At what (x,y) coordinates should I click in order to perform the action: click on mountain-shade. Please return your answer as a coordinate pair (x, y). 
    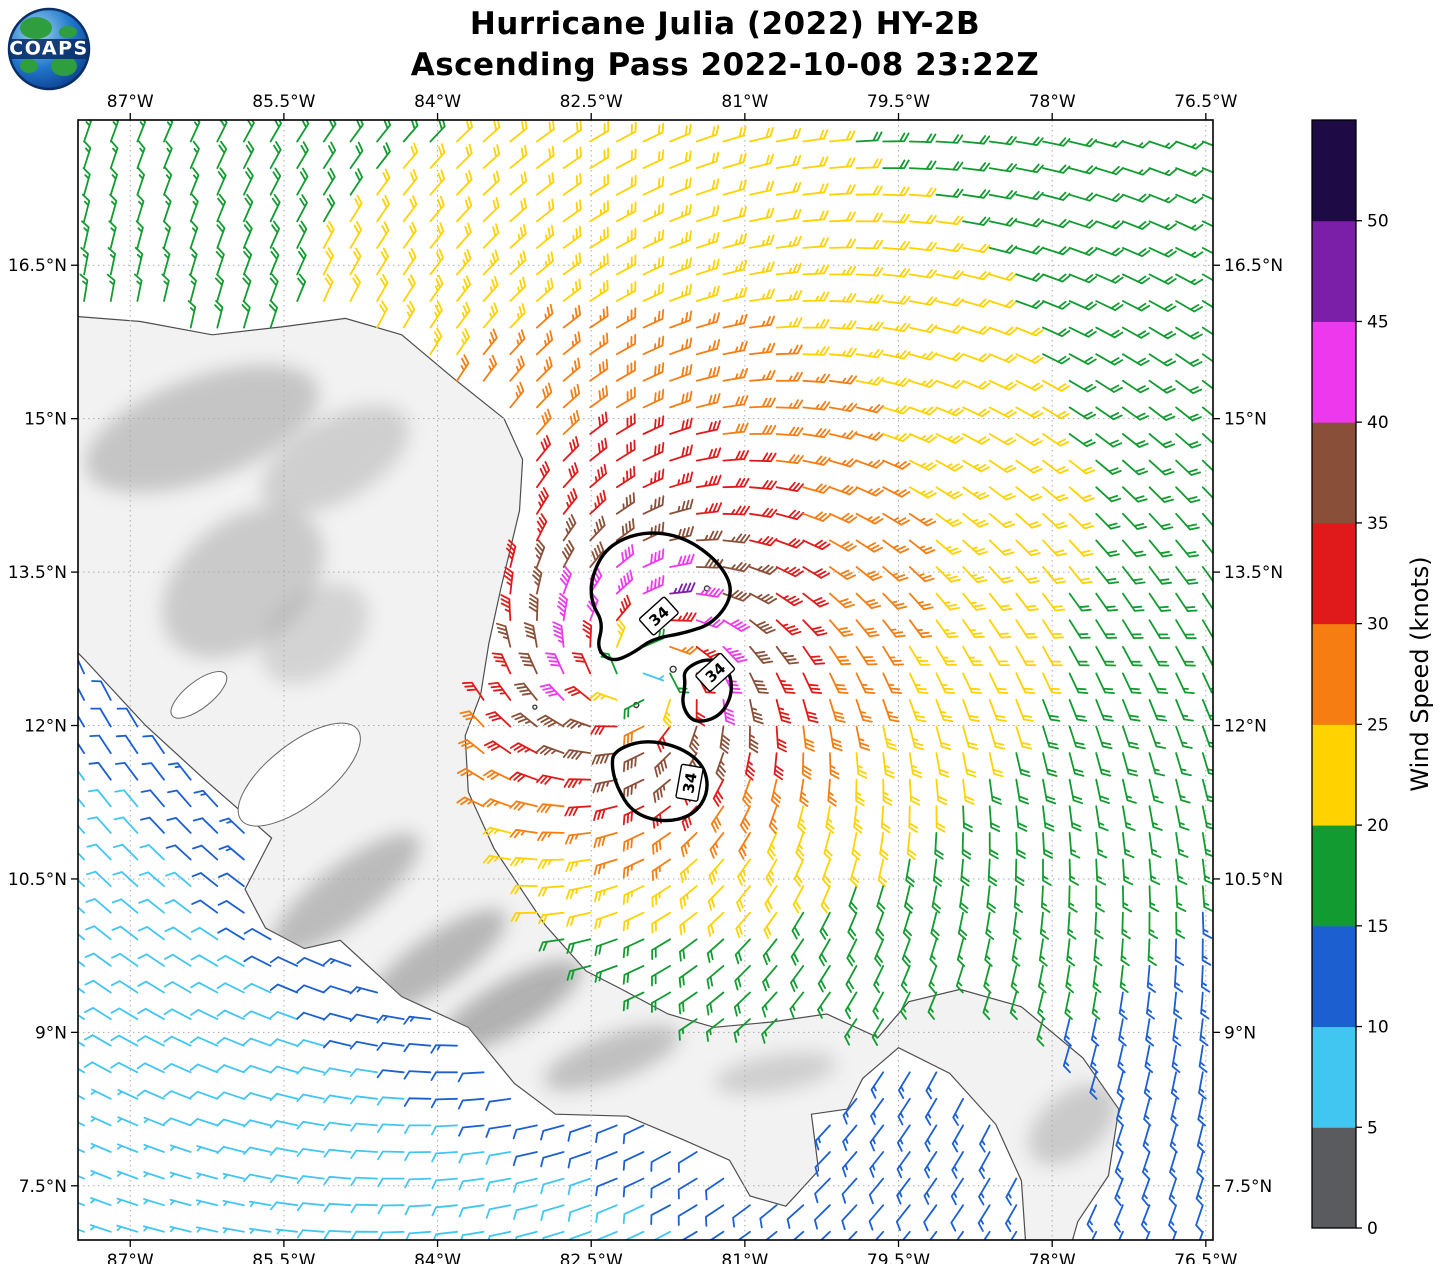
    Looking at the image, I should click on (775, 1073).